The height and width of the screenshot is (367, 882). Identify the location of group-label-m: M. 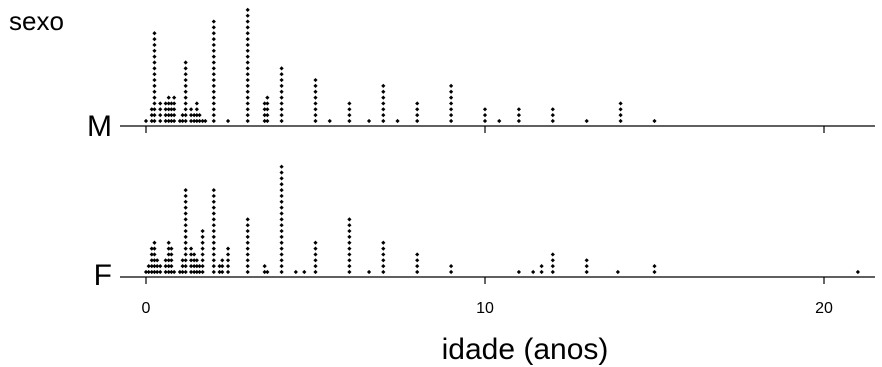
(99, 126).